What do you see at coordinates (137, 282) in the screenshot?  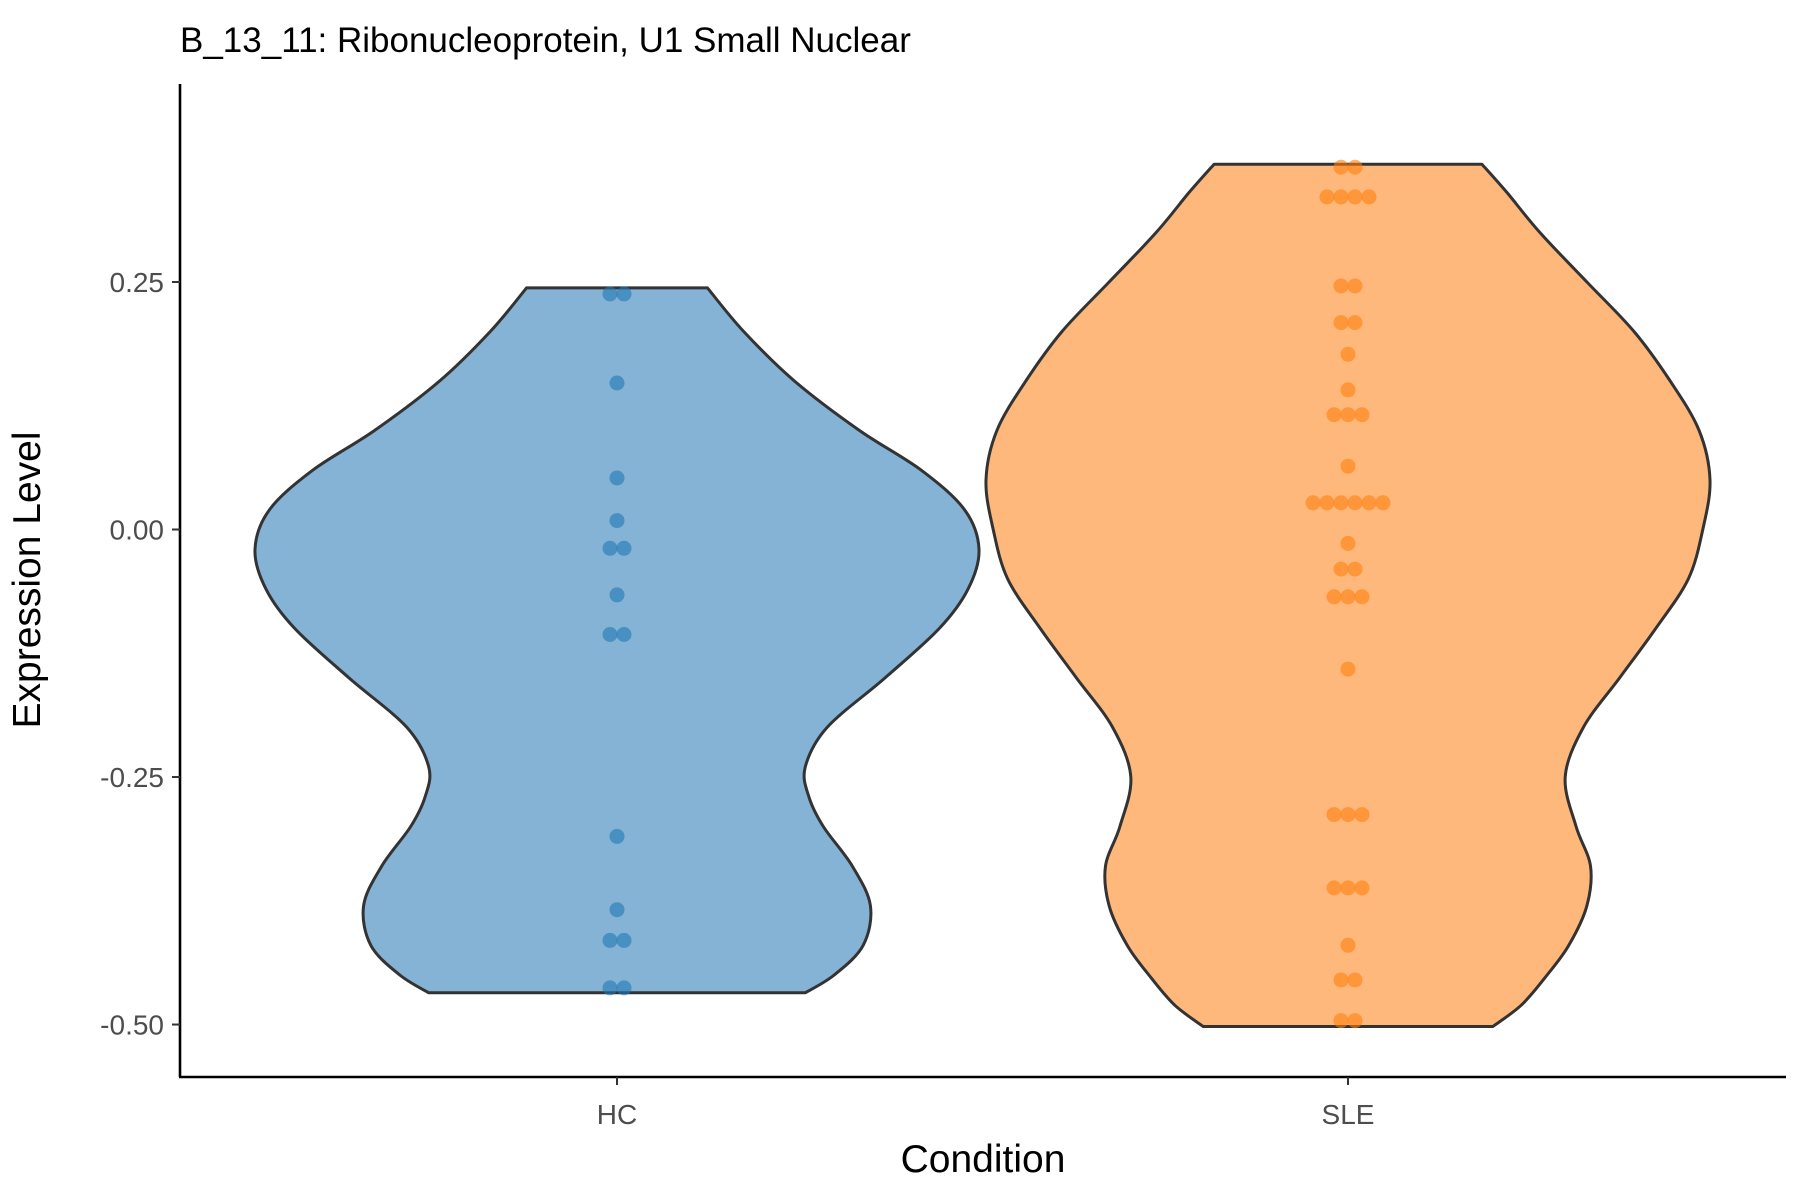 I see `y-tick-label: 0.25` at bounding box center [137, 282].